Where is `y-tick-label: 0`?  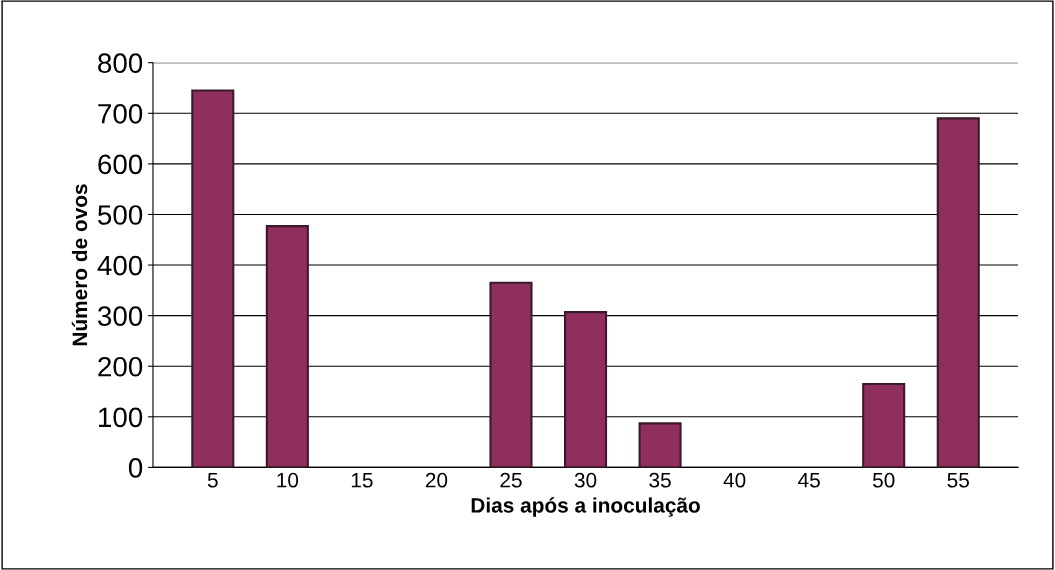
y-tick-label: 0 is located at coordinates (135, 468).